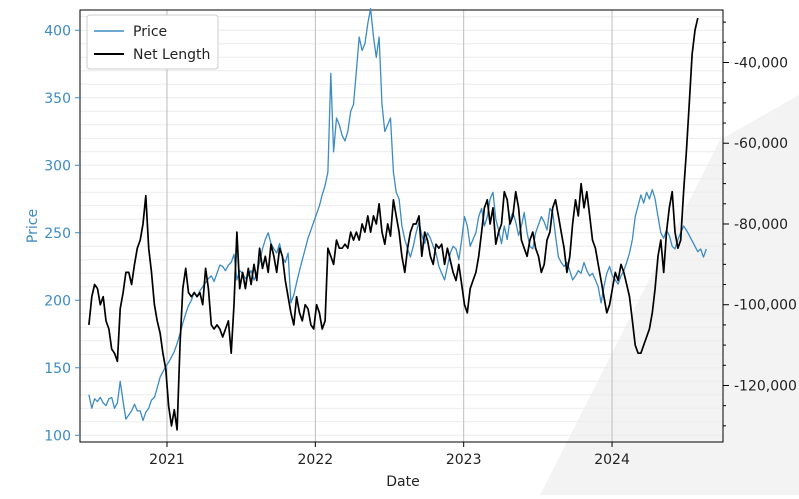  What do you see at coordinates (765, 306) in the screenshot?
I see `y-right-tick-label: -100,000` at bounding box center [765, 306].